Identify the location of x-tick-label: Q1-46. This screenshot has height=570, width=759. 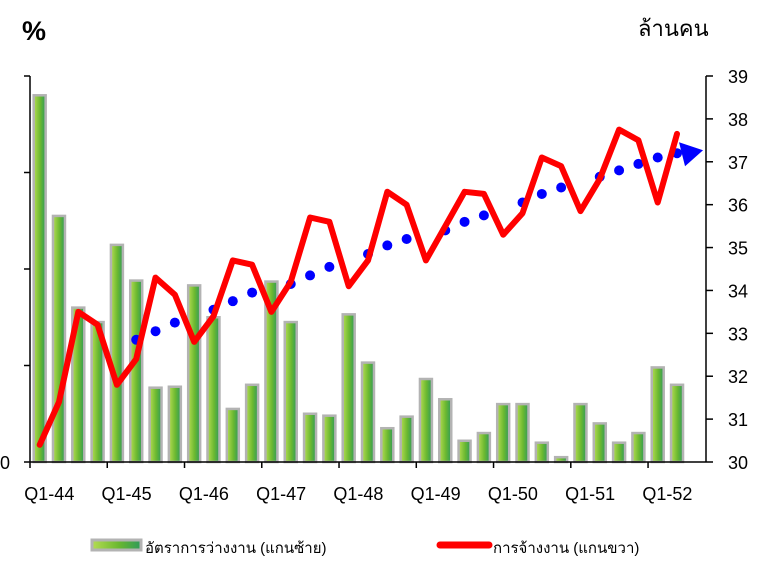
(204, 494).